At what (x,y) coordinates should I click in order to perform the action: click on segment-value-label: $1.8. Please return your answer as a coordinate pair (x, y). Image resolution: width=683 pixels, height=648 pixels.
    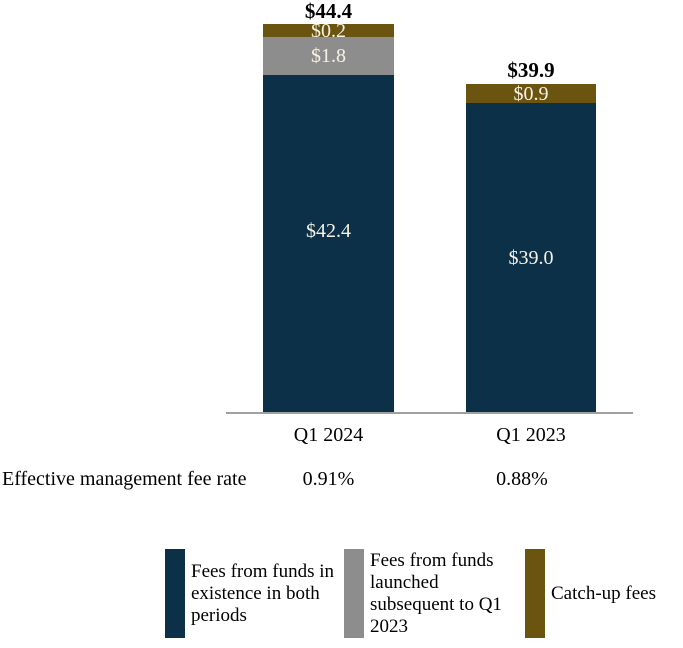
    Looking at the image, I should click on (328, 56).